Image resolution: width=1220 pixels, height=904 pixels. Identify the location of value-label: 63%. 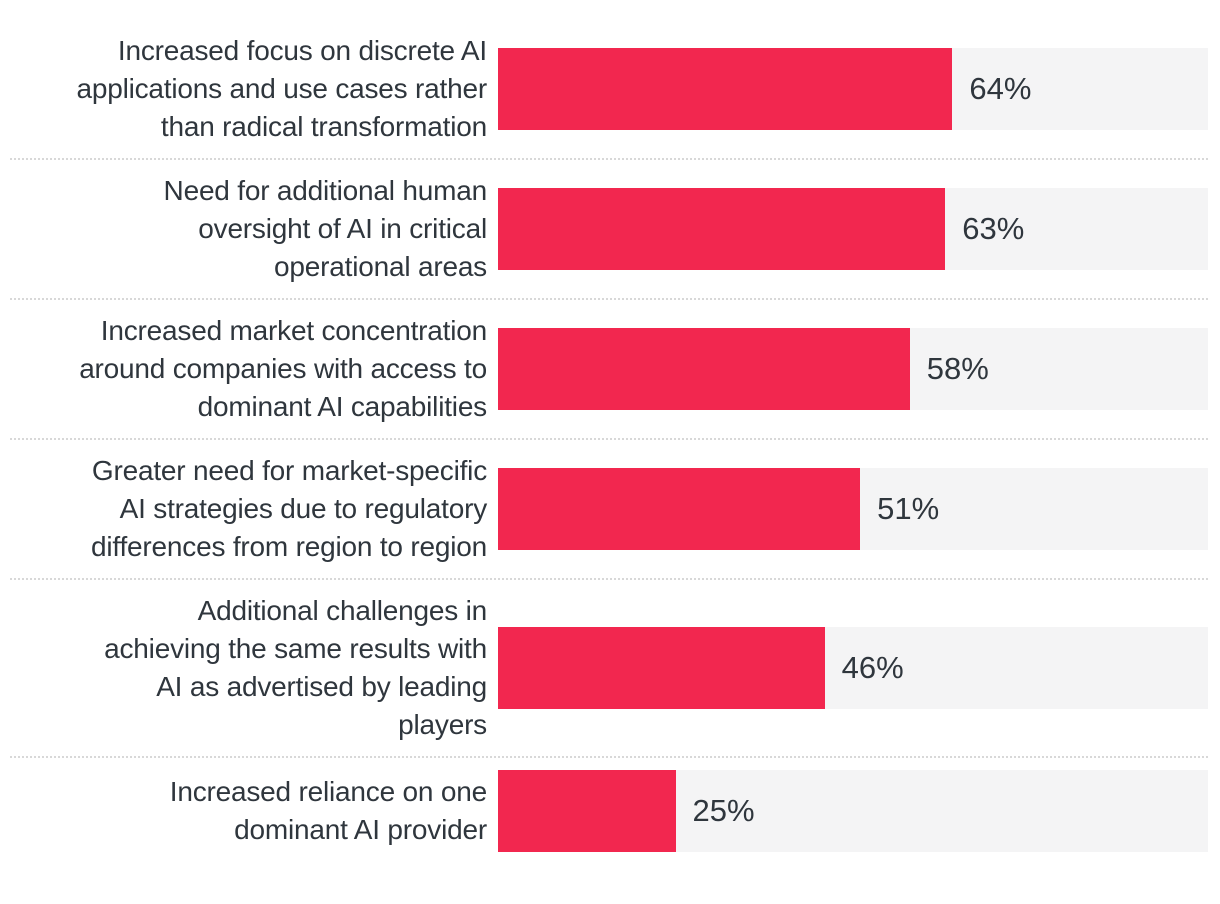
(993, 228).